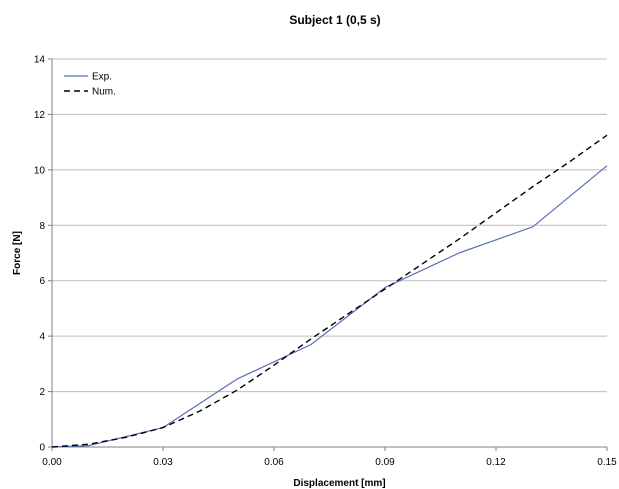 The image size is (619, 489). Describe the element at coordinates (42, 337) in the screenshot. I see `y-tick-label: 4` at that location.